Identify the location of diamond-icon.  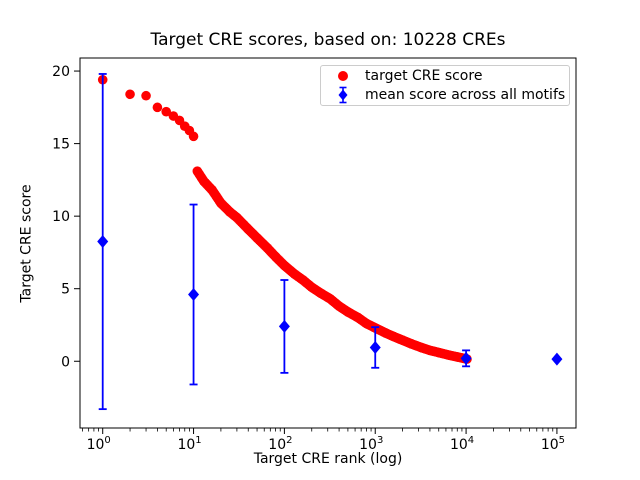
(343, 94).